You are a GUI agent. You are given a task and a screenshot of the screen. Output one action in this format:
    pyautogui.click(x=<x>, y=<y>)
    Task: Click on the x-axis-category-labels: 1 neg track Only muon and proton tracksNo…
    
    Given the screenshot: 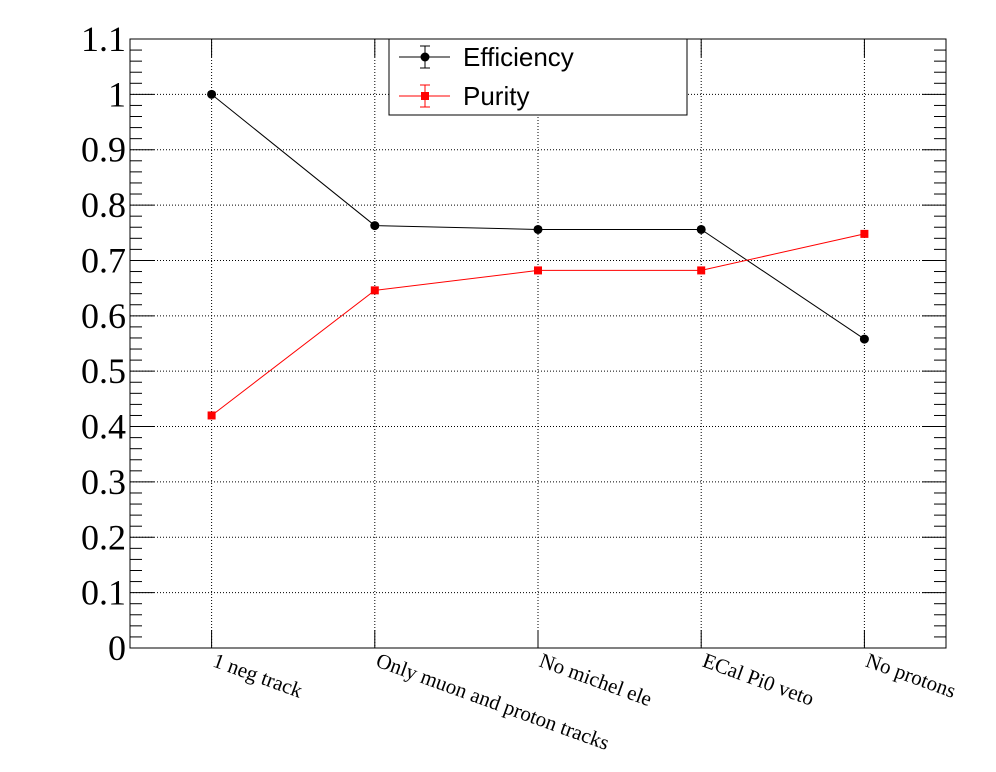 What is the action you would take?
    pyautogui.click(x=584, y=701)
    